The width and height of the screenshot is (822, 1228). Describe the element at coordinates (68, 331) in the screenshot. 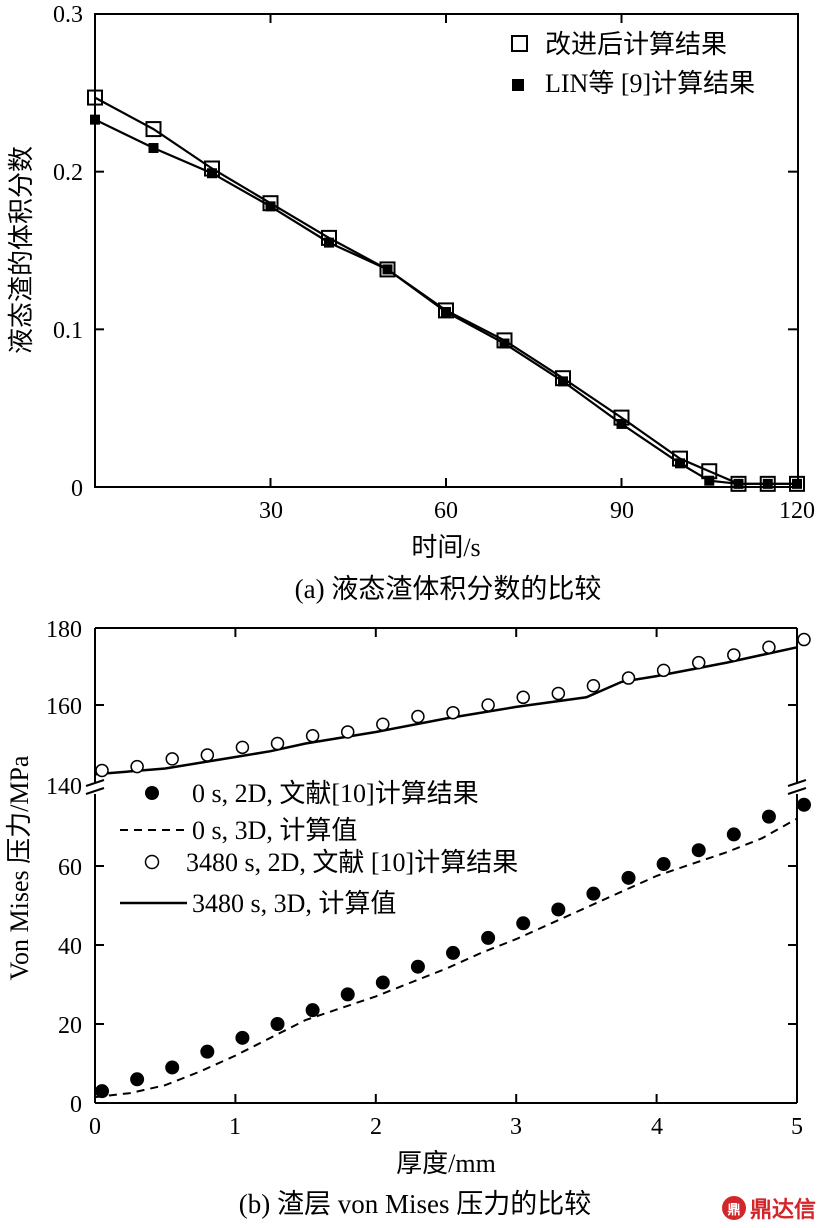

I see `y-tick-label: 0.1` at that location.